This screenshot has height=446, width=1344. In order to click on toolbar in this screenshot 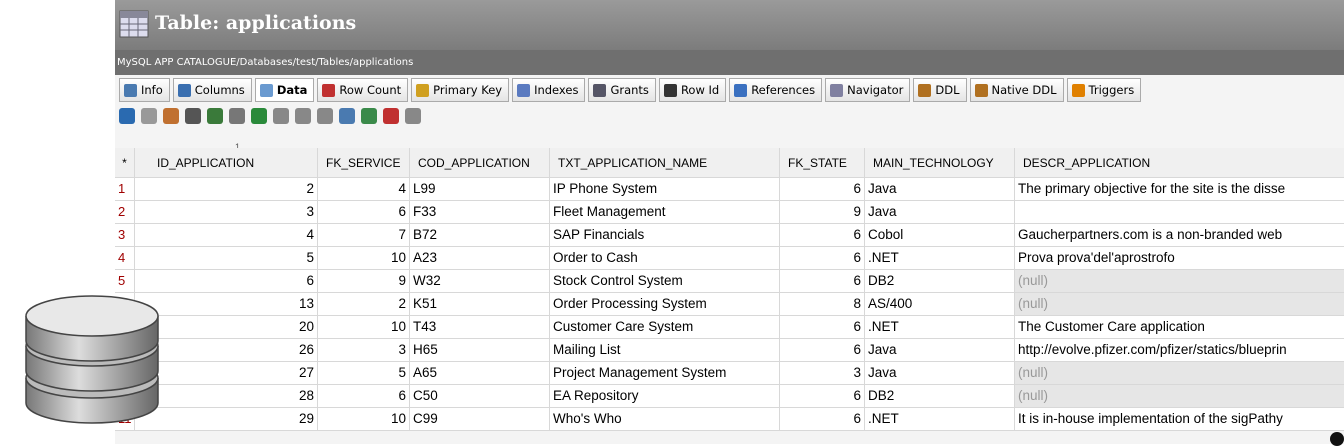, I will do `click(268, 116)`.